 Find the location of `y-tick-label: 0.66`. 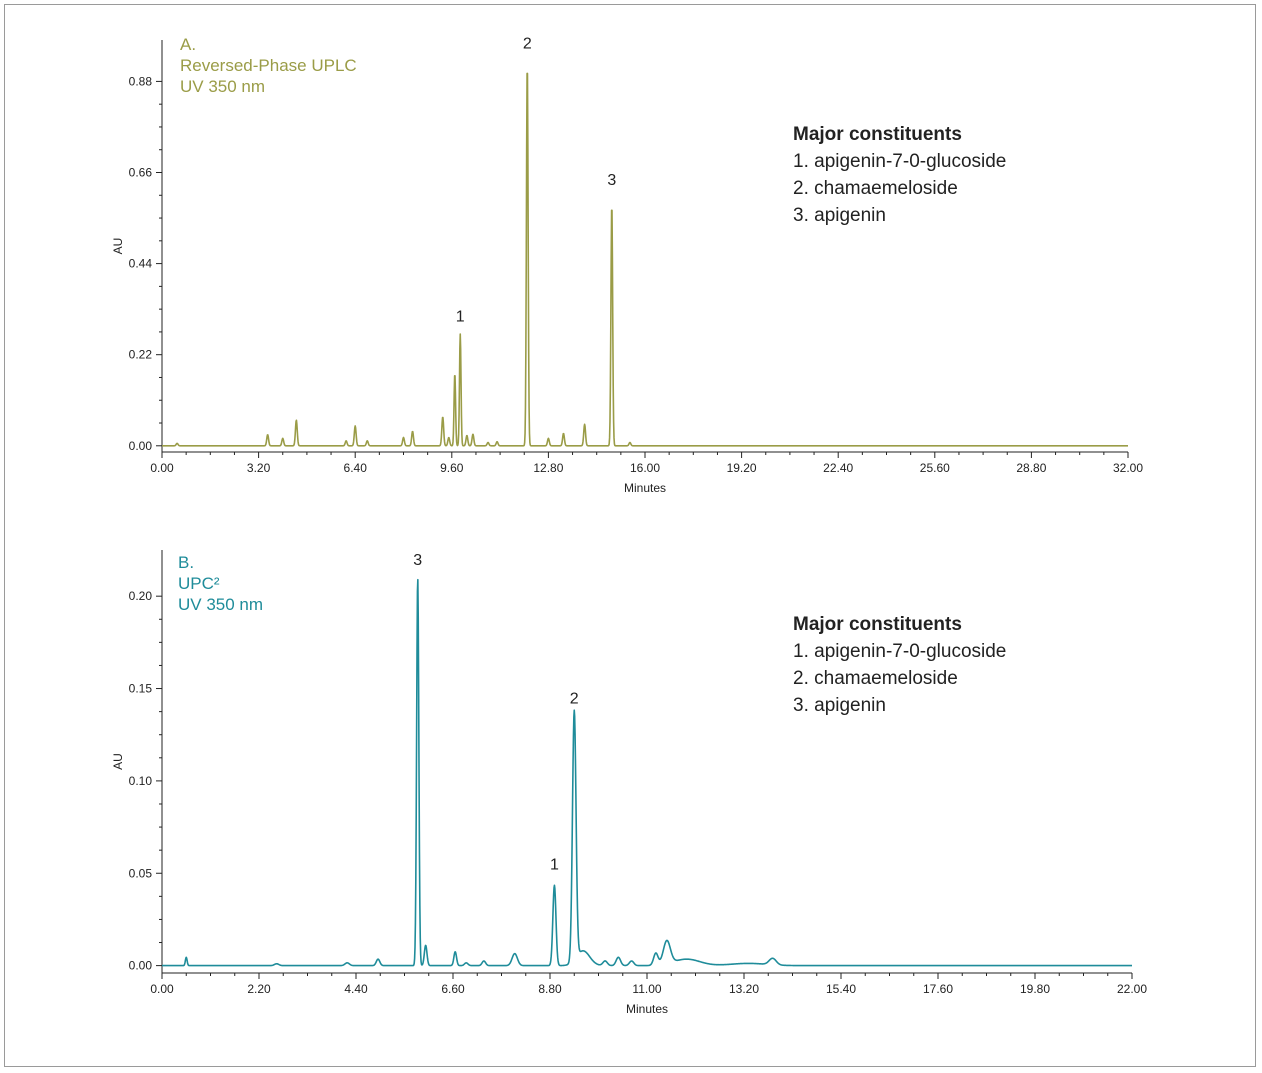

y-tick-label: 0.66 is located at coordinates (141, 173).